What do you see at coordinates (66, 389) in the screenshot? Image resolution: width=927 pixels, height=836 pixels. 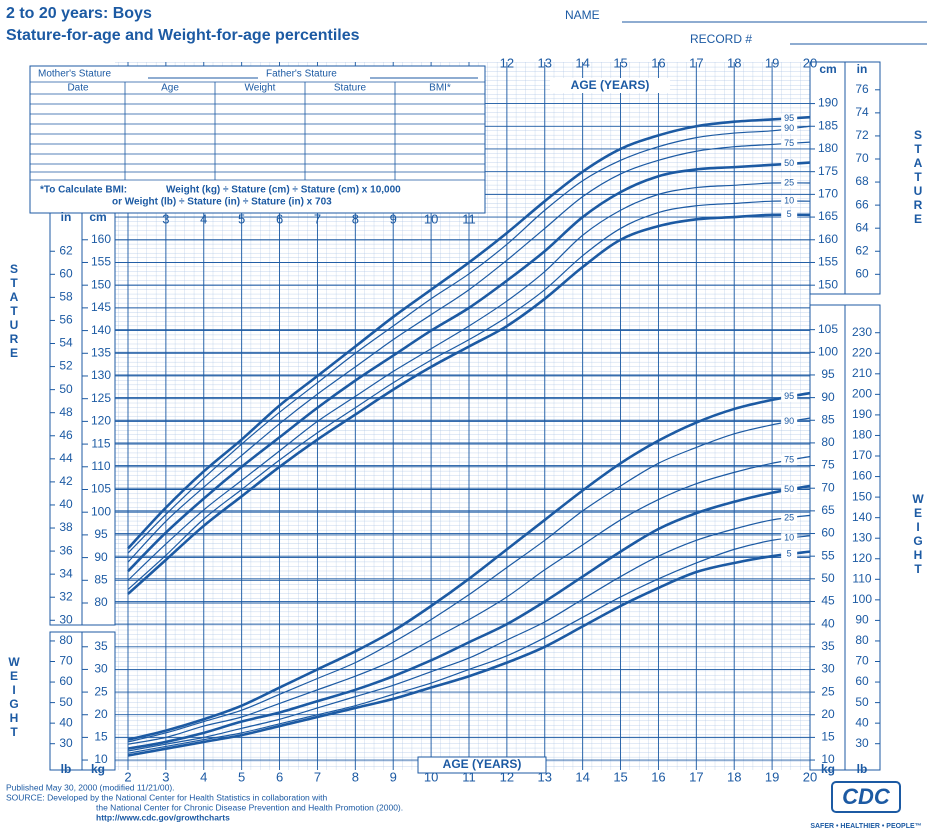 I see `y-tick-label: 50` at bounding box center [66, 389].